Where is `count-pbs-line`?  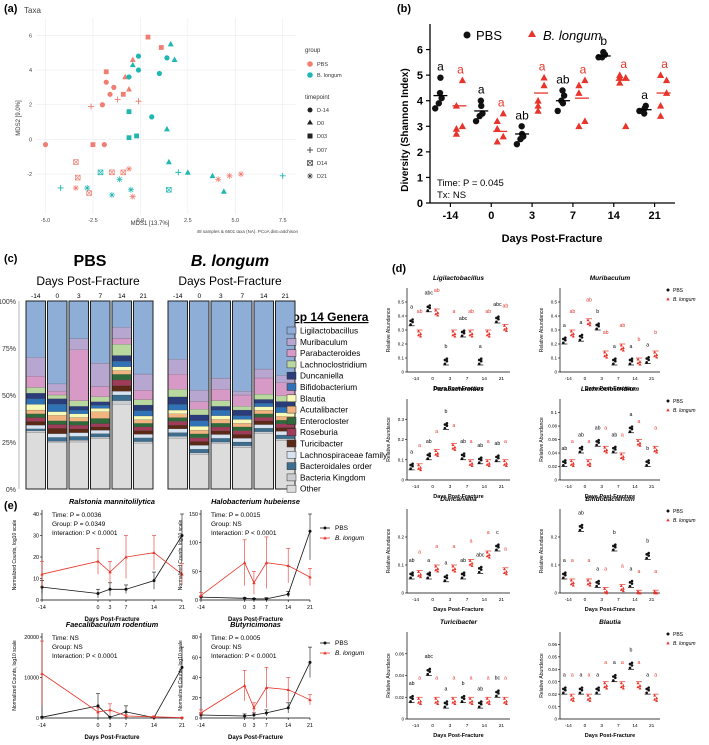
count-pbs-line is located at coordinates (112, 693).